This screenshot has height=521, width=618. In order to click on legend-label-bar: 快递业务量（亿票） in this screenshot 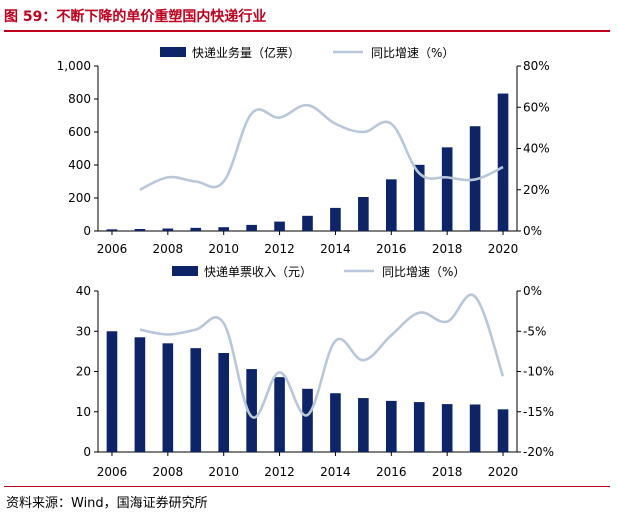, I will do `click(246, 52)`.